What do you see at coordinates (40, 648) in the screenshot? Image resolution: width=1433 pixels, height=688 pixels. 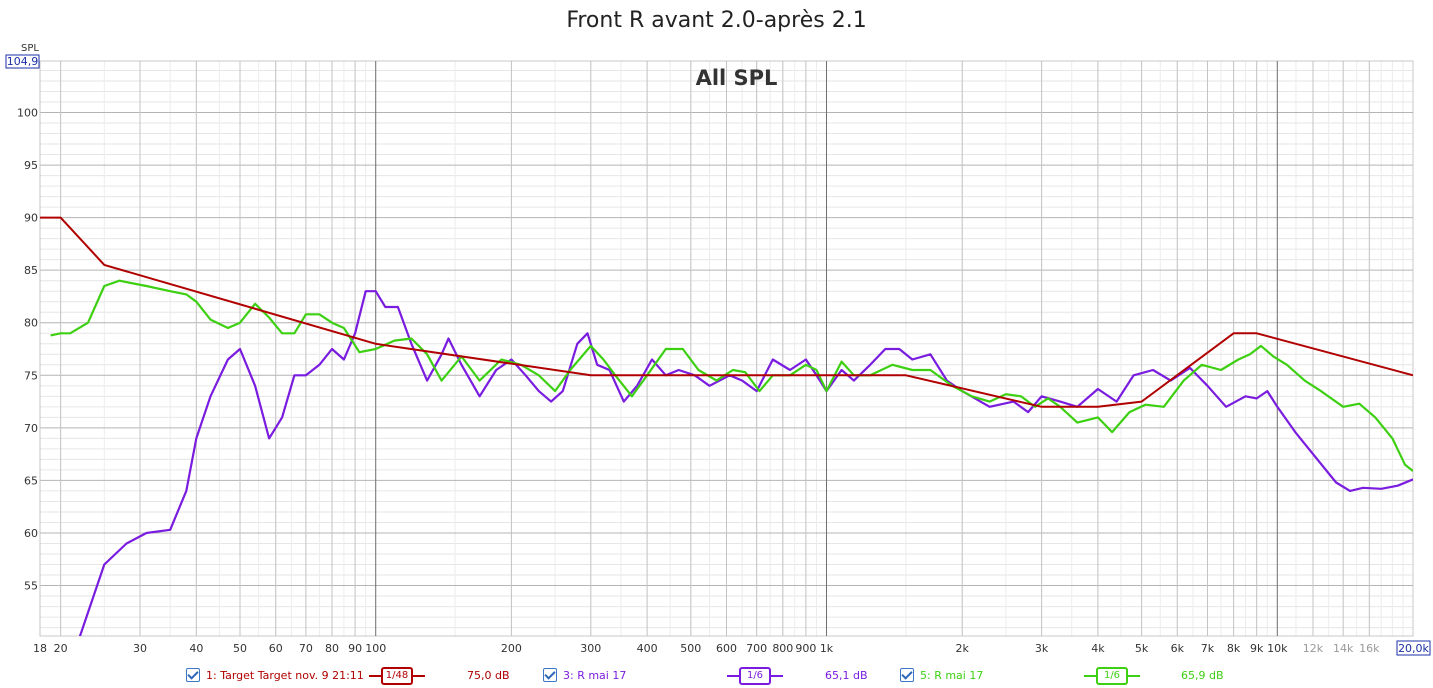 I see `x-tick-label: 18` at bounding box center [40, 648].